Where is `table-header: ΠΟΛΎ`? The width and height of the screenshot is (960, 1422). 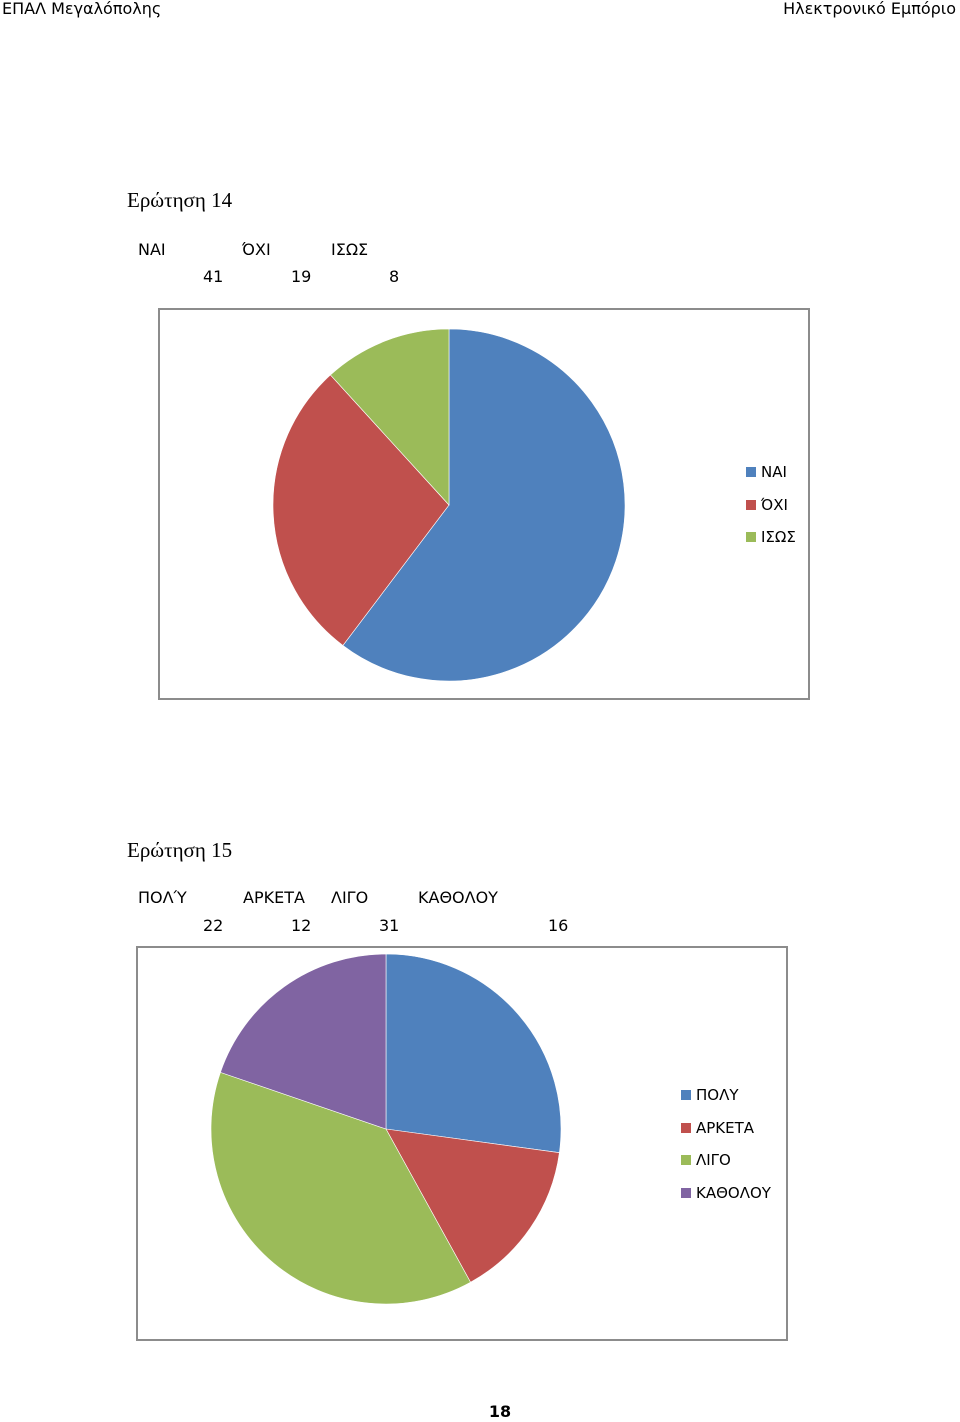 table-header: ΠΟΛΎ is located at coordinates (162, 897).